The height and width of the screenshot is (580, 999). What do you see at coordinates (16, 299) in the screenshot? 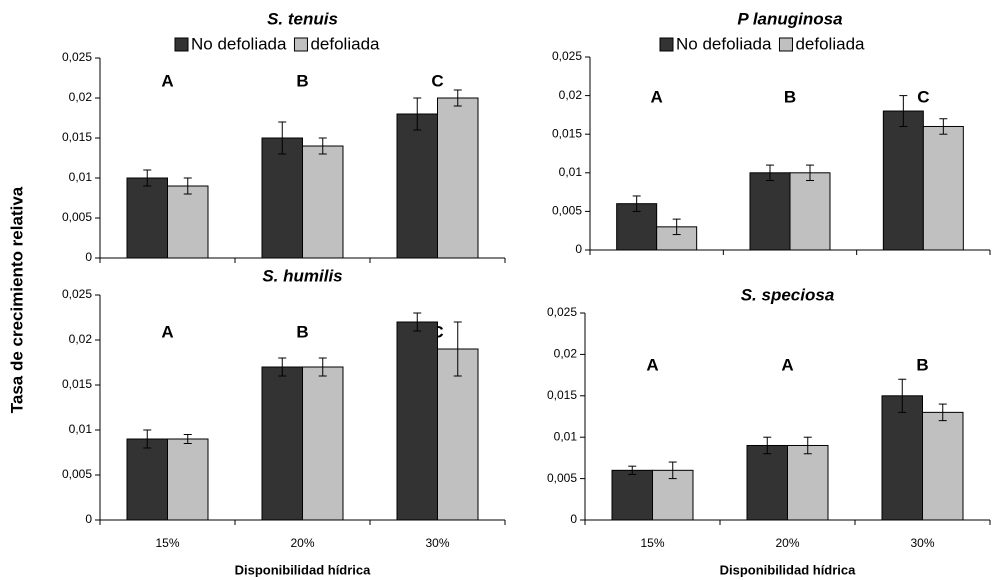
I see `y-axis-label: Tasa de crecimiento relativa` at bounding box center [16, 299].